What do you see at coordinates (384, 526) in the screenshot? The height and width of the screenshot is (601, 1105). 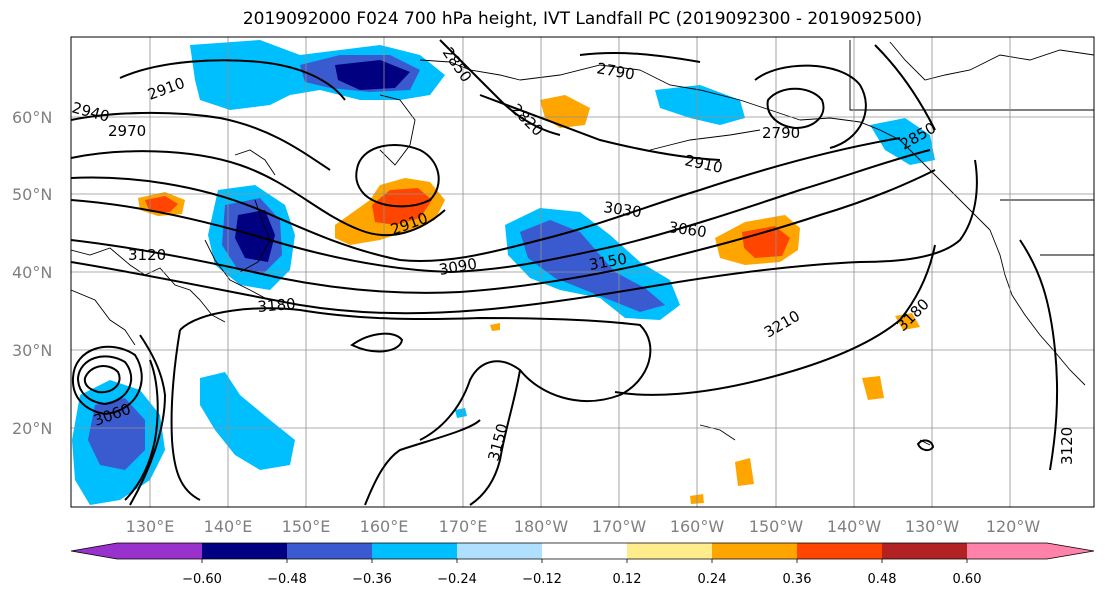 I see `longitude-label: 160°E` at bounding box center [384, 526].